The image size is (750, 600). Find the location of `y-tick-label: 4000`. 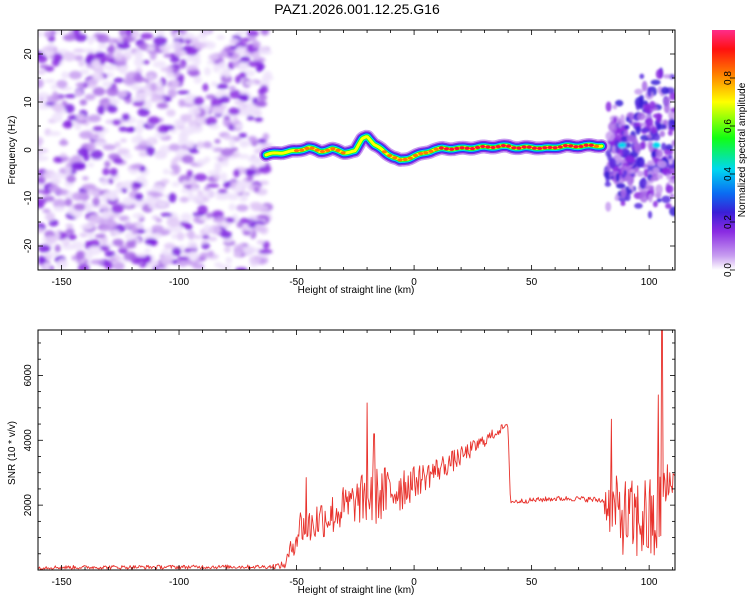

y-tick-label: 4000 is located at coordinates (28, 440).